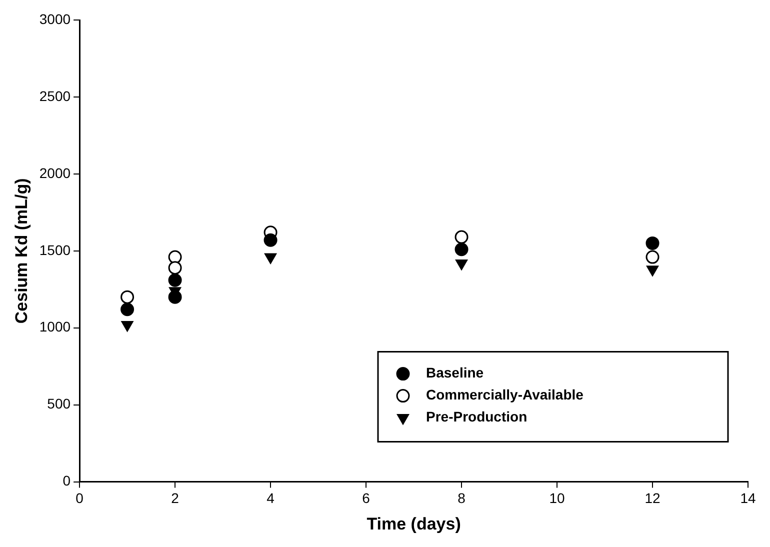 The height and width of the screenshot is (547, 770). What do you see at coordinates (55, 96) in the screenshot?
I see `y-tick-label: 2500` at bounding box center [55, 96].